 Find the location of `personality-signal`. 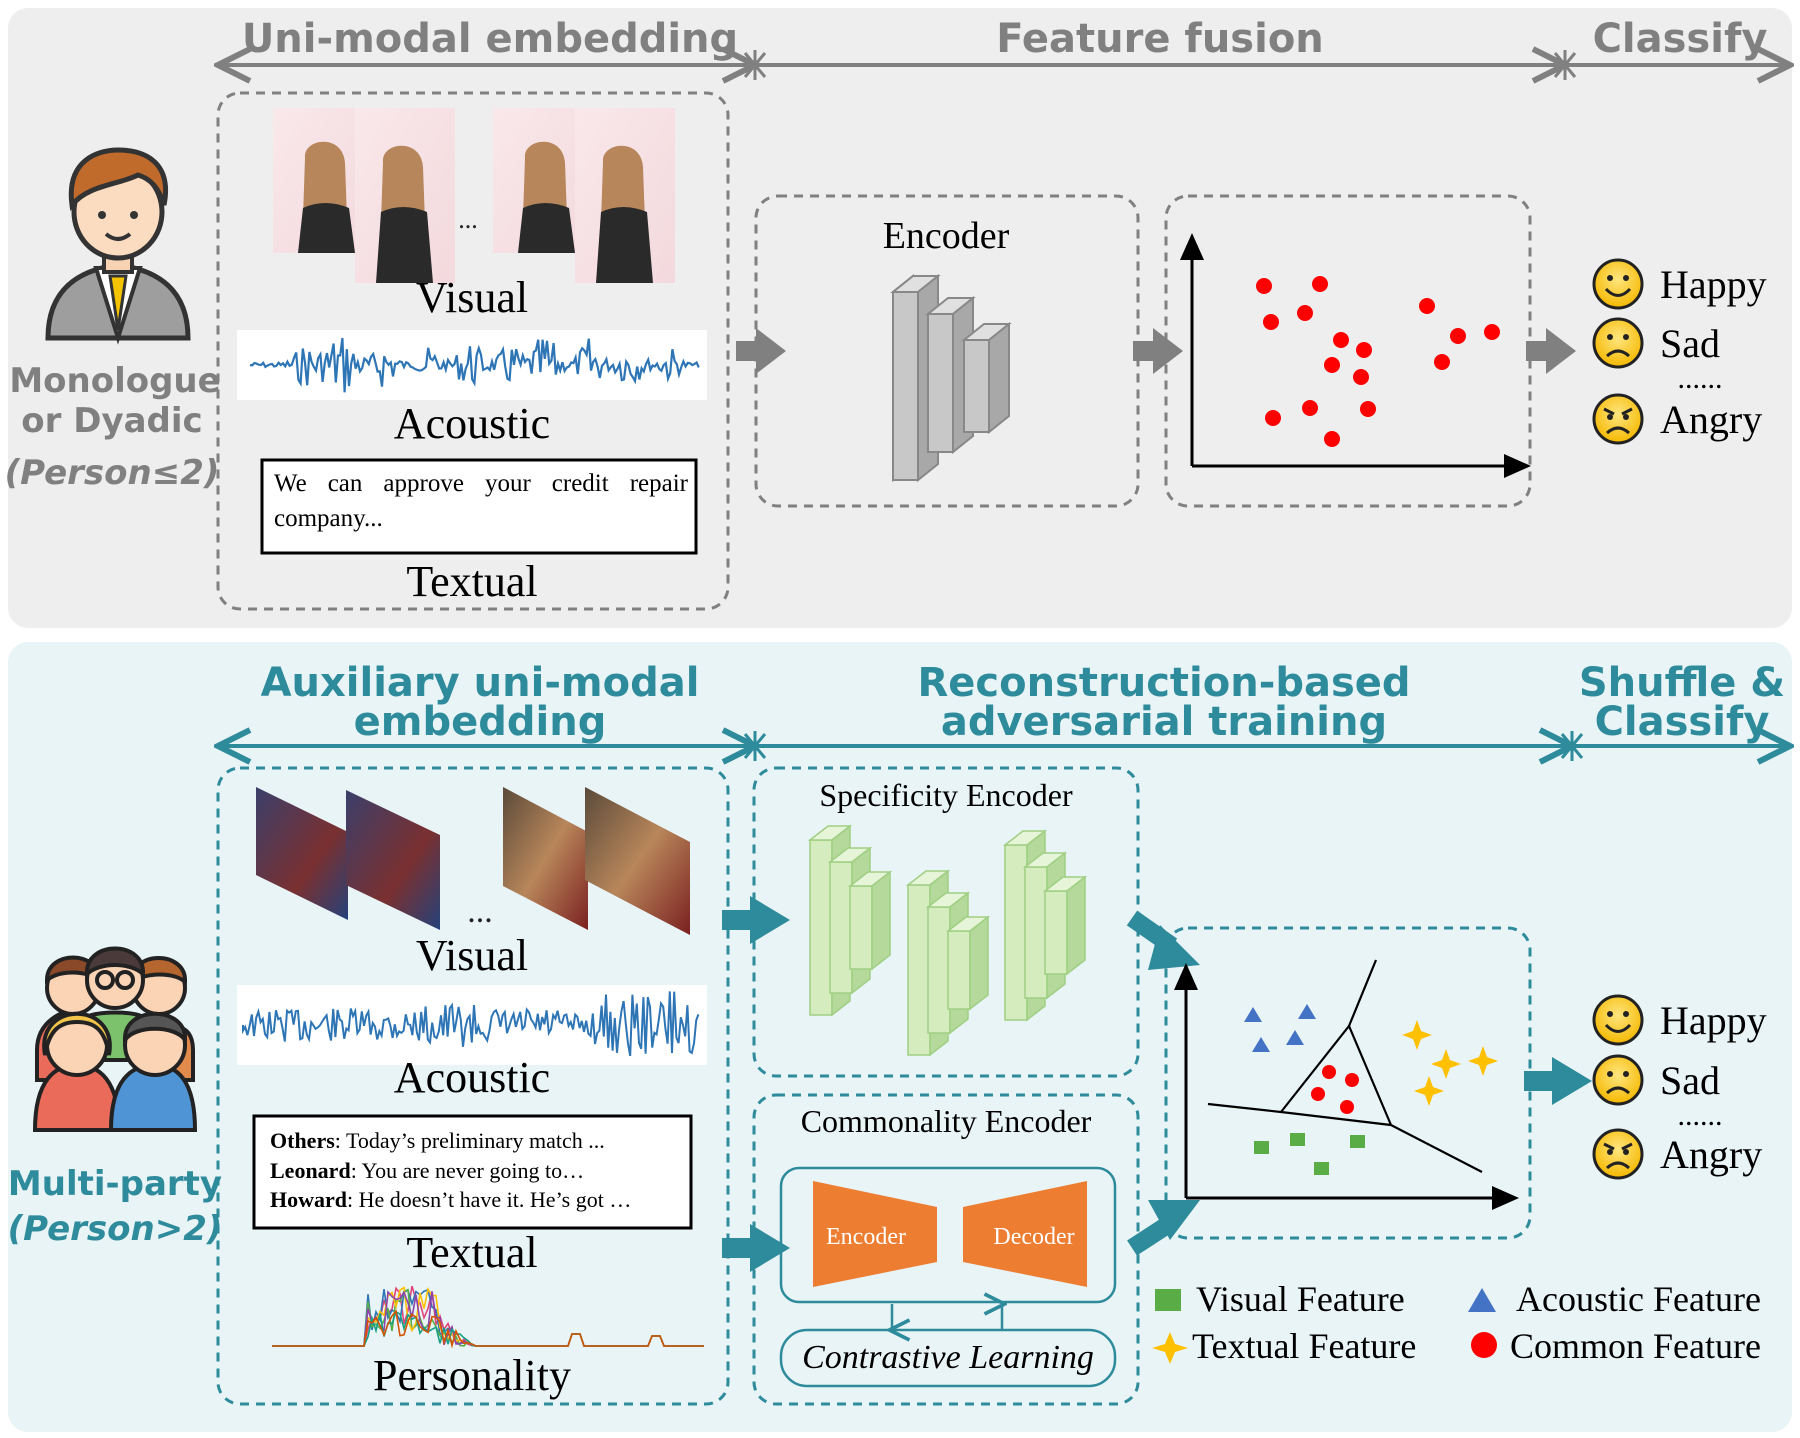

personality-signal is located at coordinates (488, 1317).